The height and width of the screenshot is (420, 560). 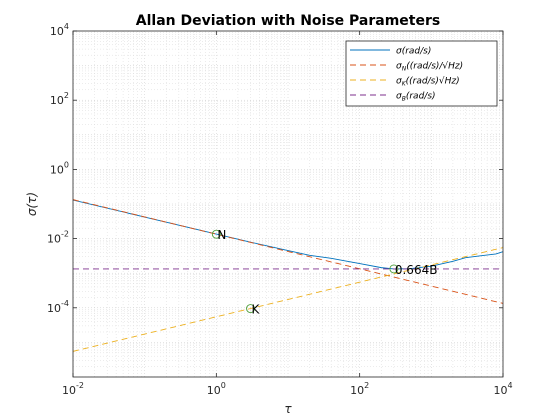 What do you see at coordinates (288, 409) in the screenshot?
I see `x-axis-label: τ` at bounding box center [288, 409].